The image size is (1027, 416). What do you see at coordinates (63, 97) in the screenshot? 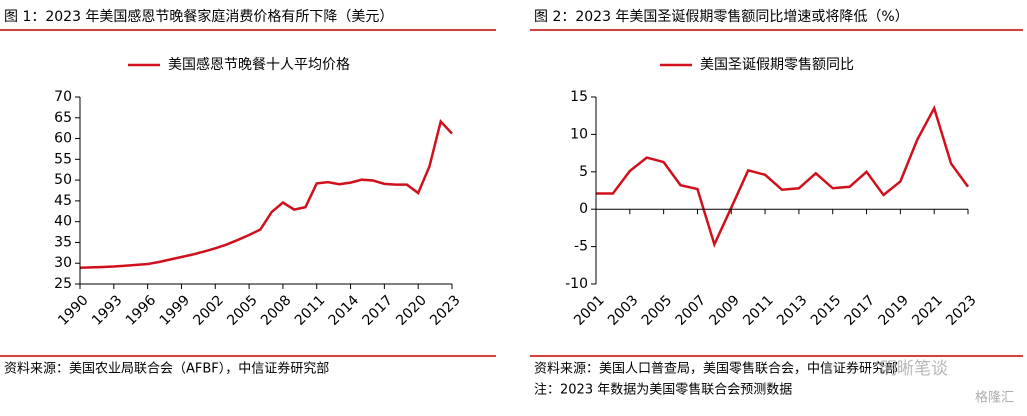
I see `y-tick-label: 70` at bounding box center [63, 97].